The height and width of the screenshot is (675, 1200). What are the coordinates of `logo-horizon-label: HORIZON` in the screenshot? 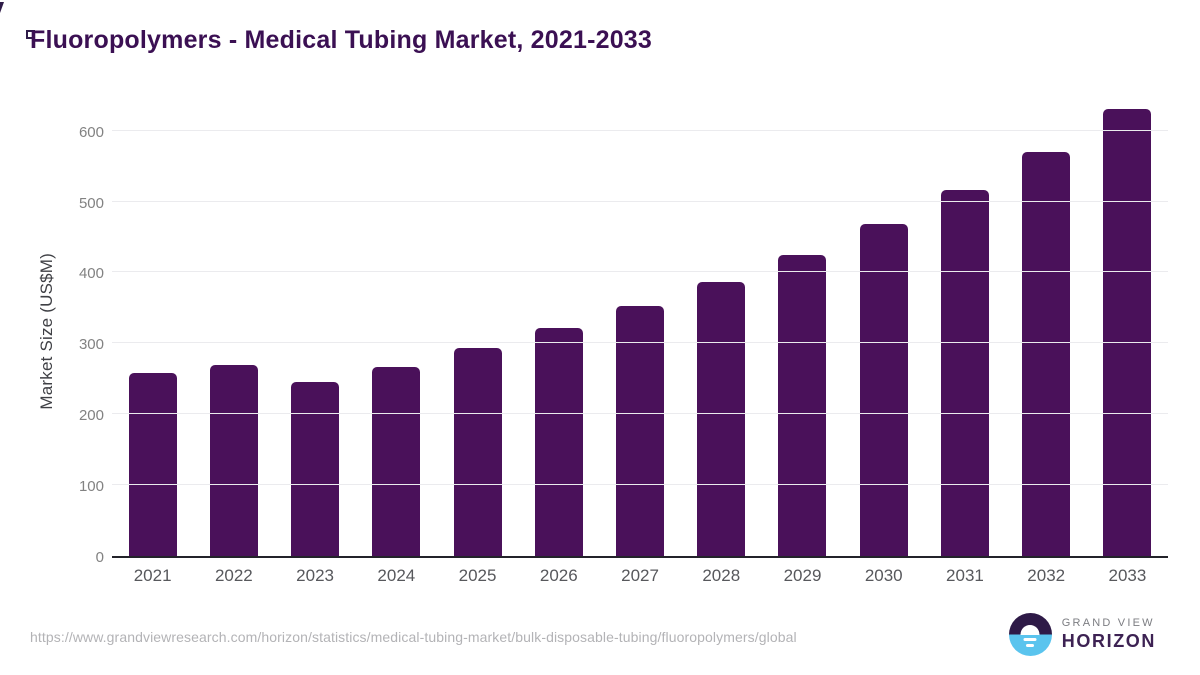 It's located at (1108, 641).